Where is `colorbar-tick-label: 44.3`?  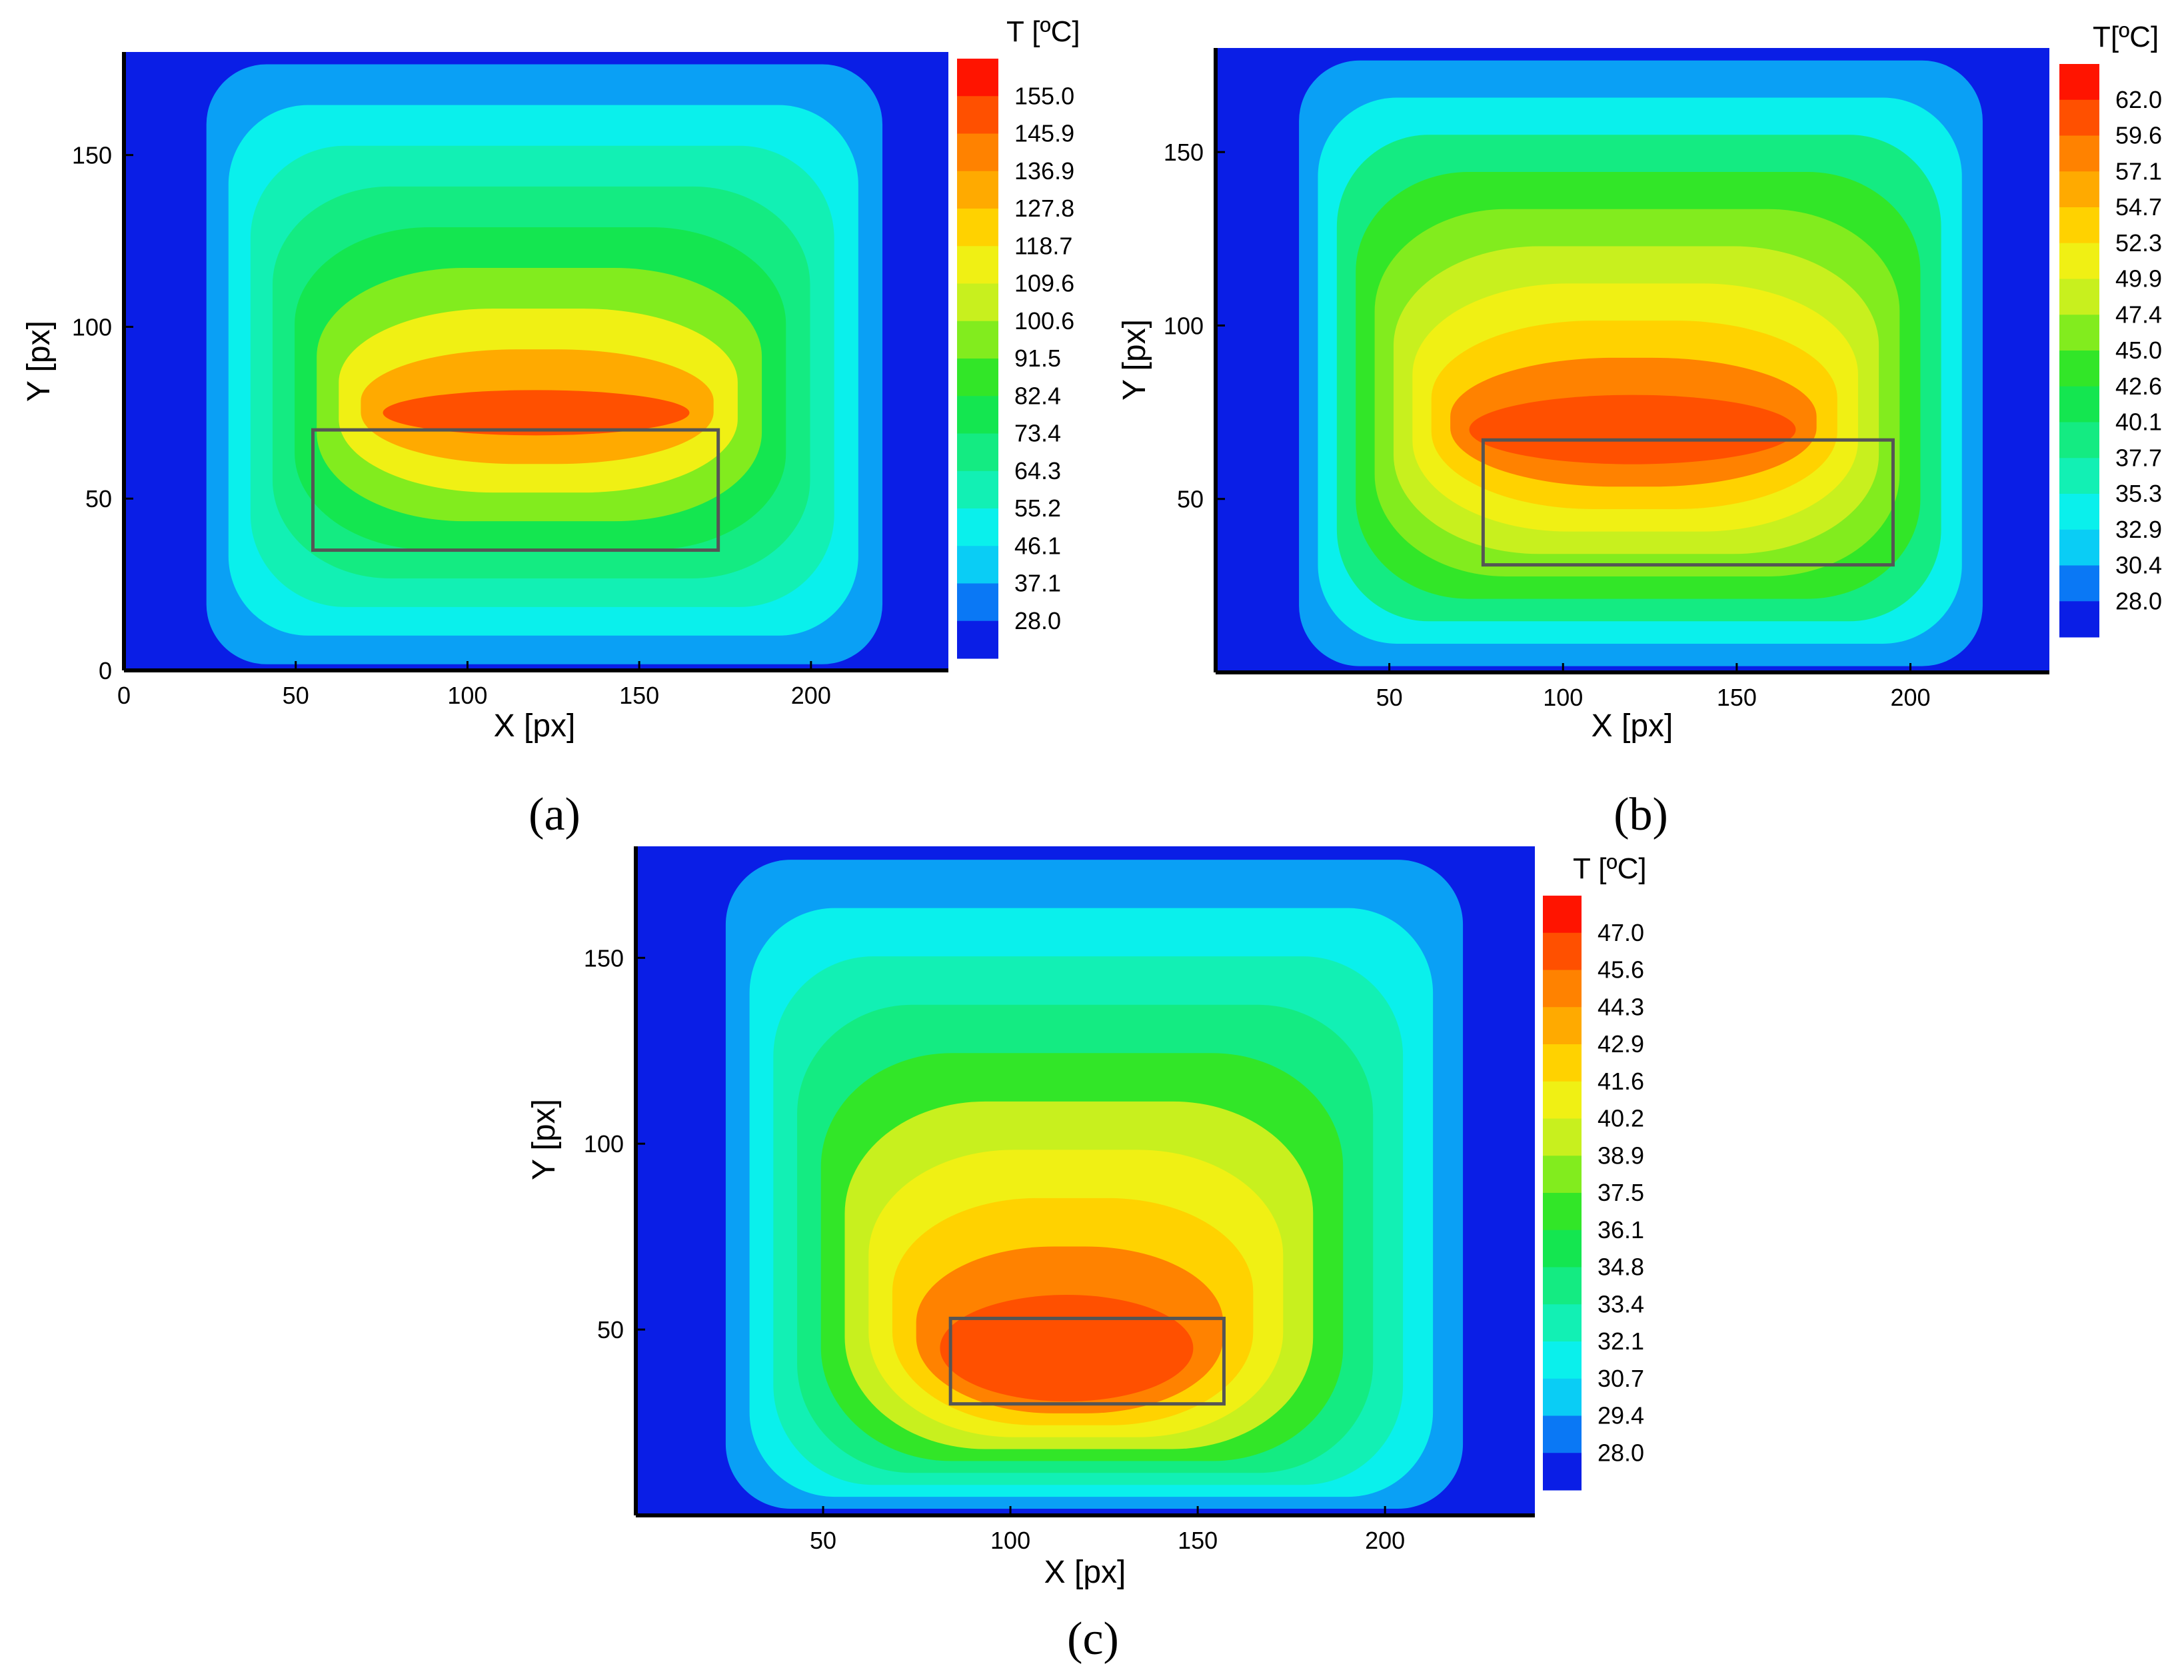 colorbar-tick-label: 44.3 is located at coordinates (1621, 1006).